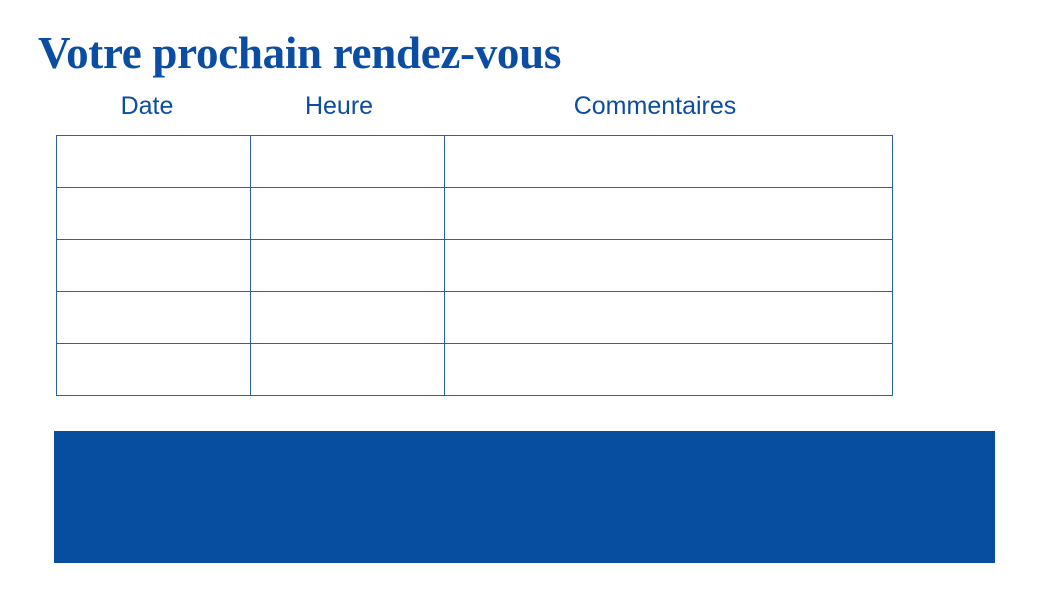 This screenshot has width=1050, height=600. Describe the element at coordinates (655, 106) in the screenshot. I see `header-comments: Commentaires` at that location.